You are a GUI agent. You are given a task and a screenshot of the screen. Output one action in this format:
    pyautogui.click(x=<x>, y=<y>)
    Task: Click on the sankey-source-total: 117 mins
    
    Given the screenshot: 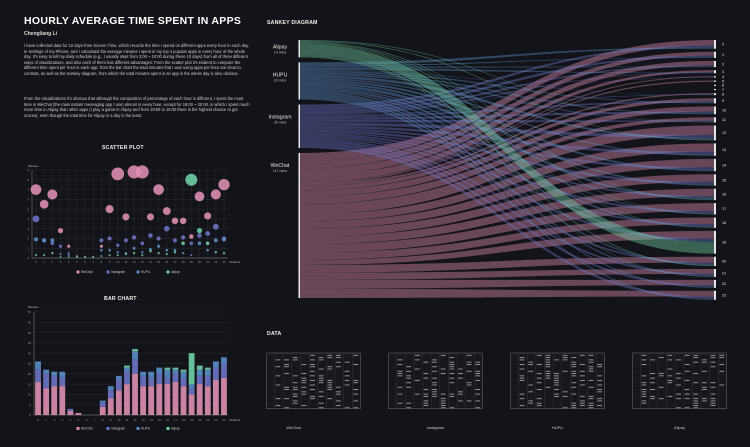 What is the action you would take?
    pyautogui.click(x=280, y=171)
    